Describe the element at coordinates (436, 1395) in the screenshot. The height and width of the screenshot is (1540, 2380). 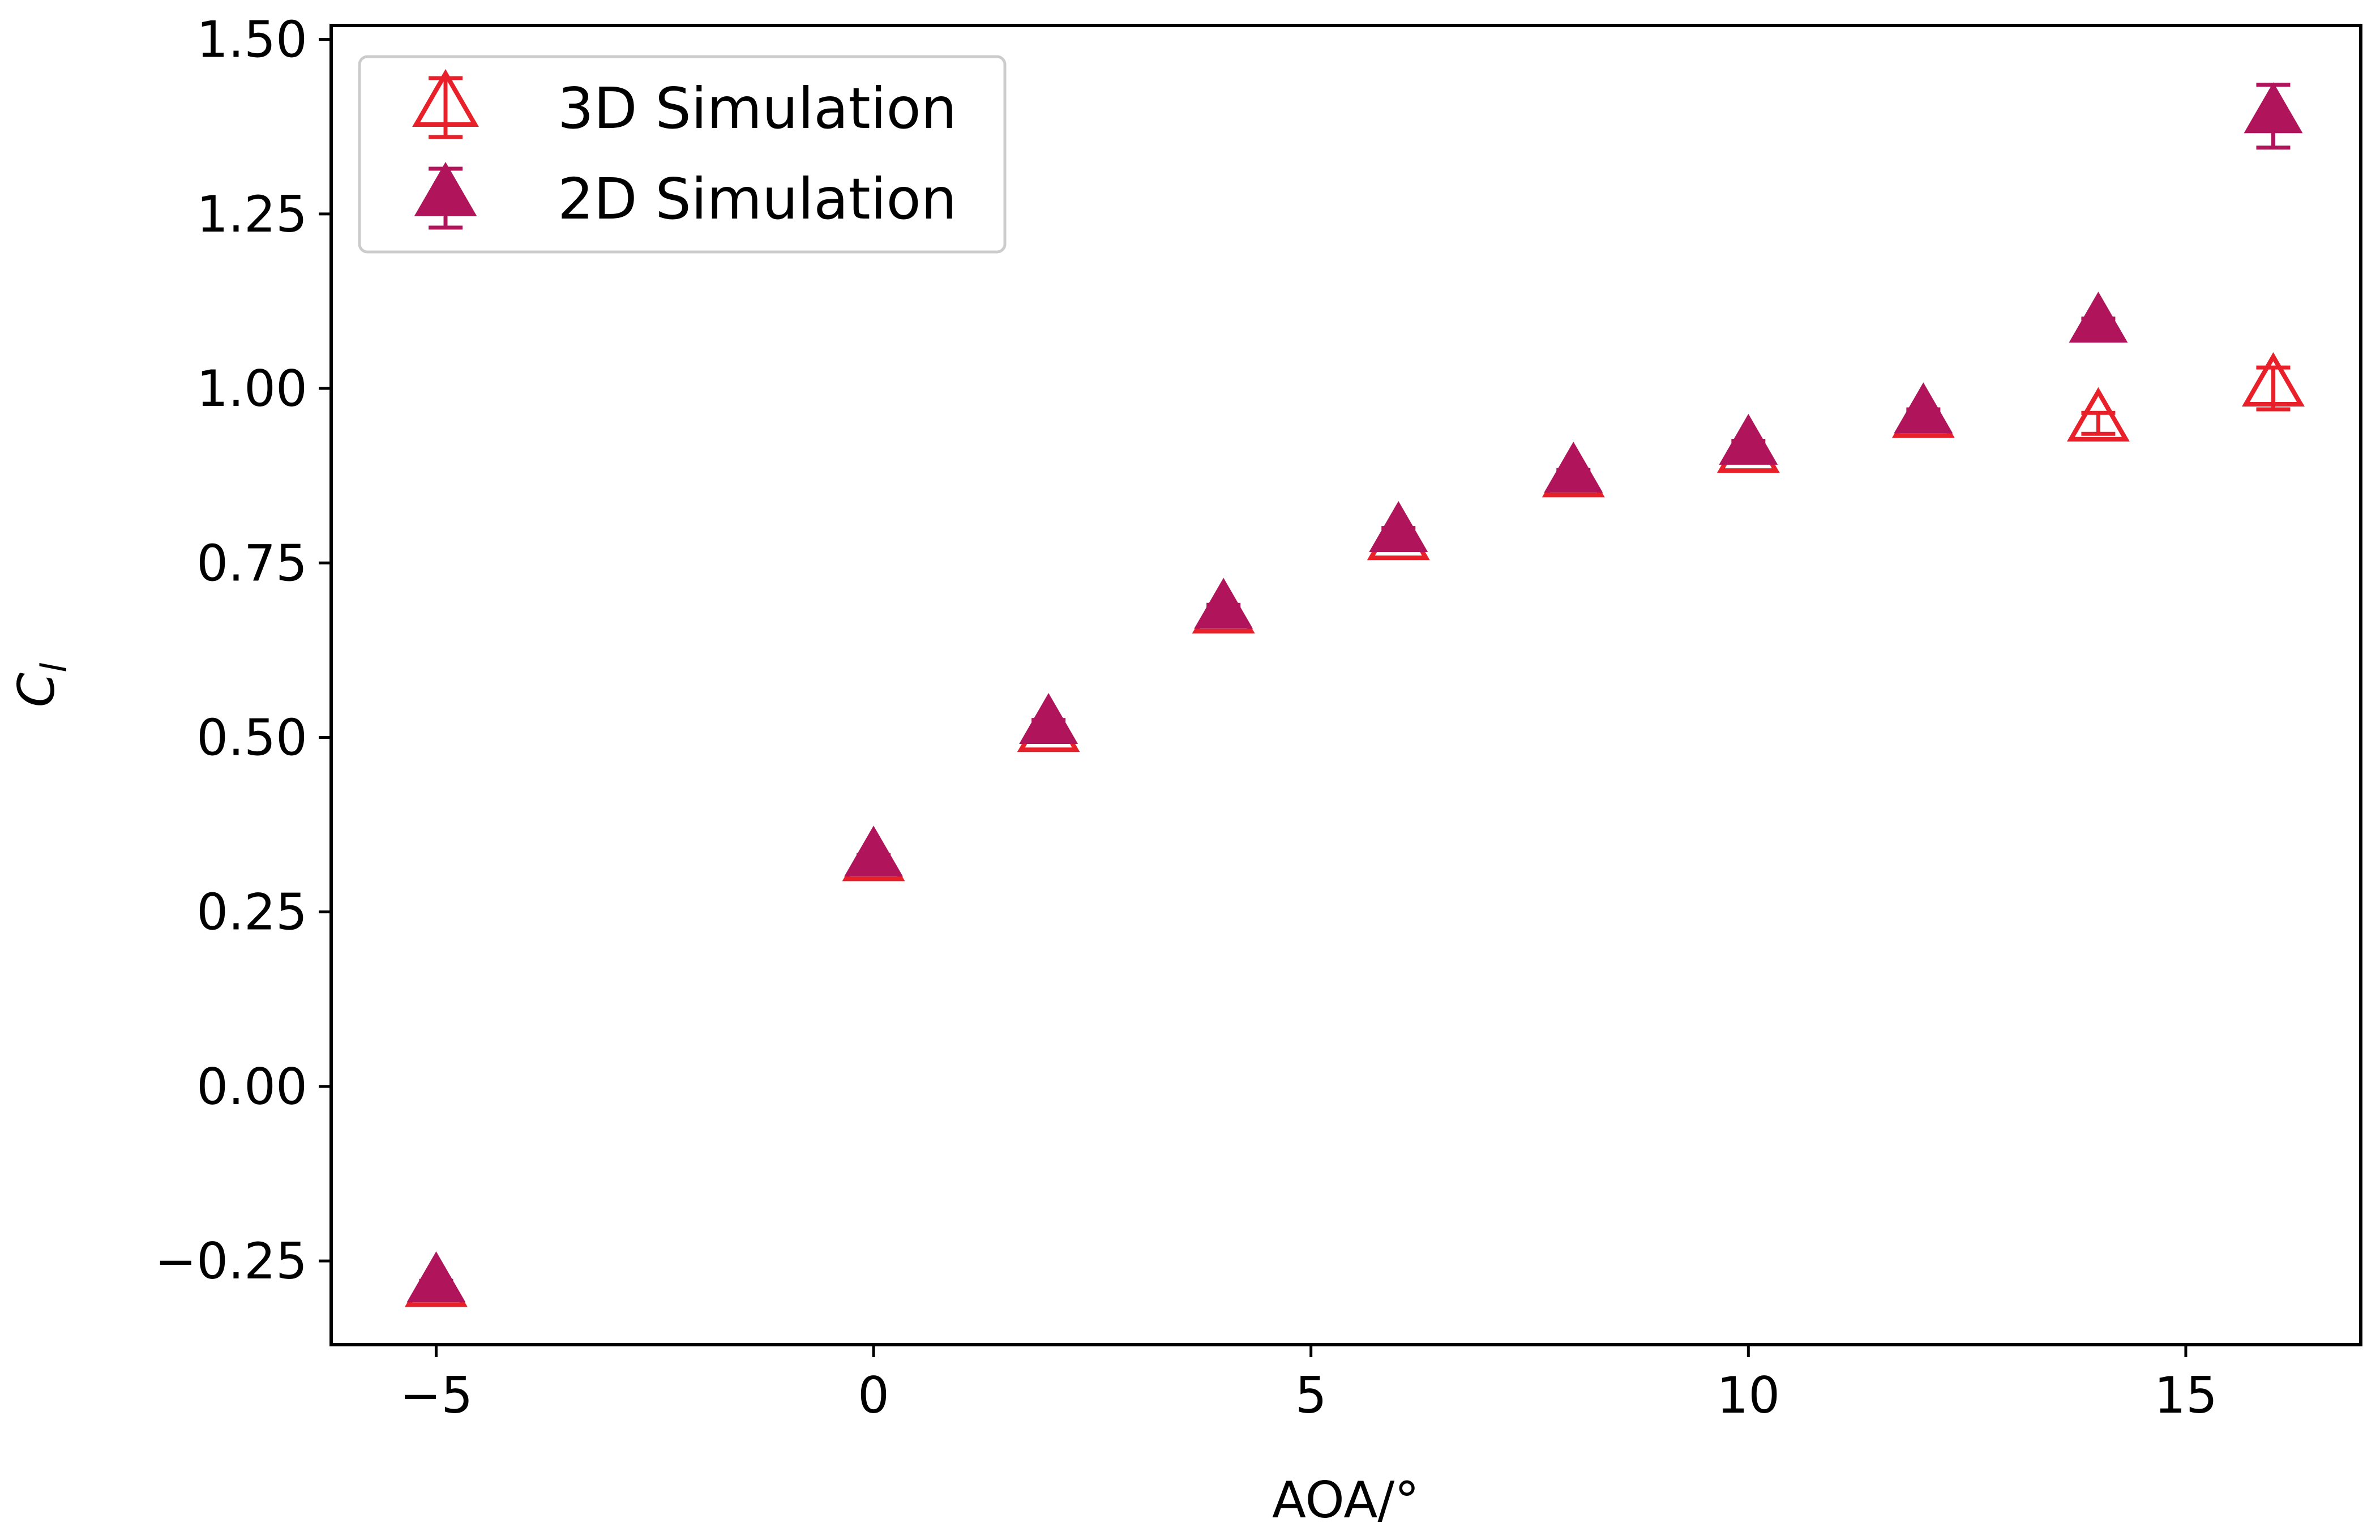
I see `x-tick-label: −5` at that location.